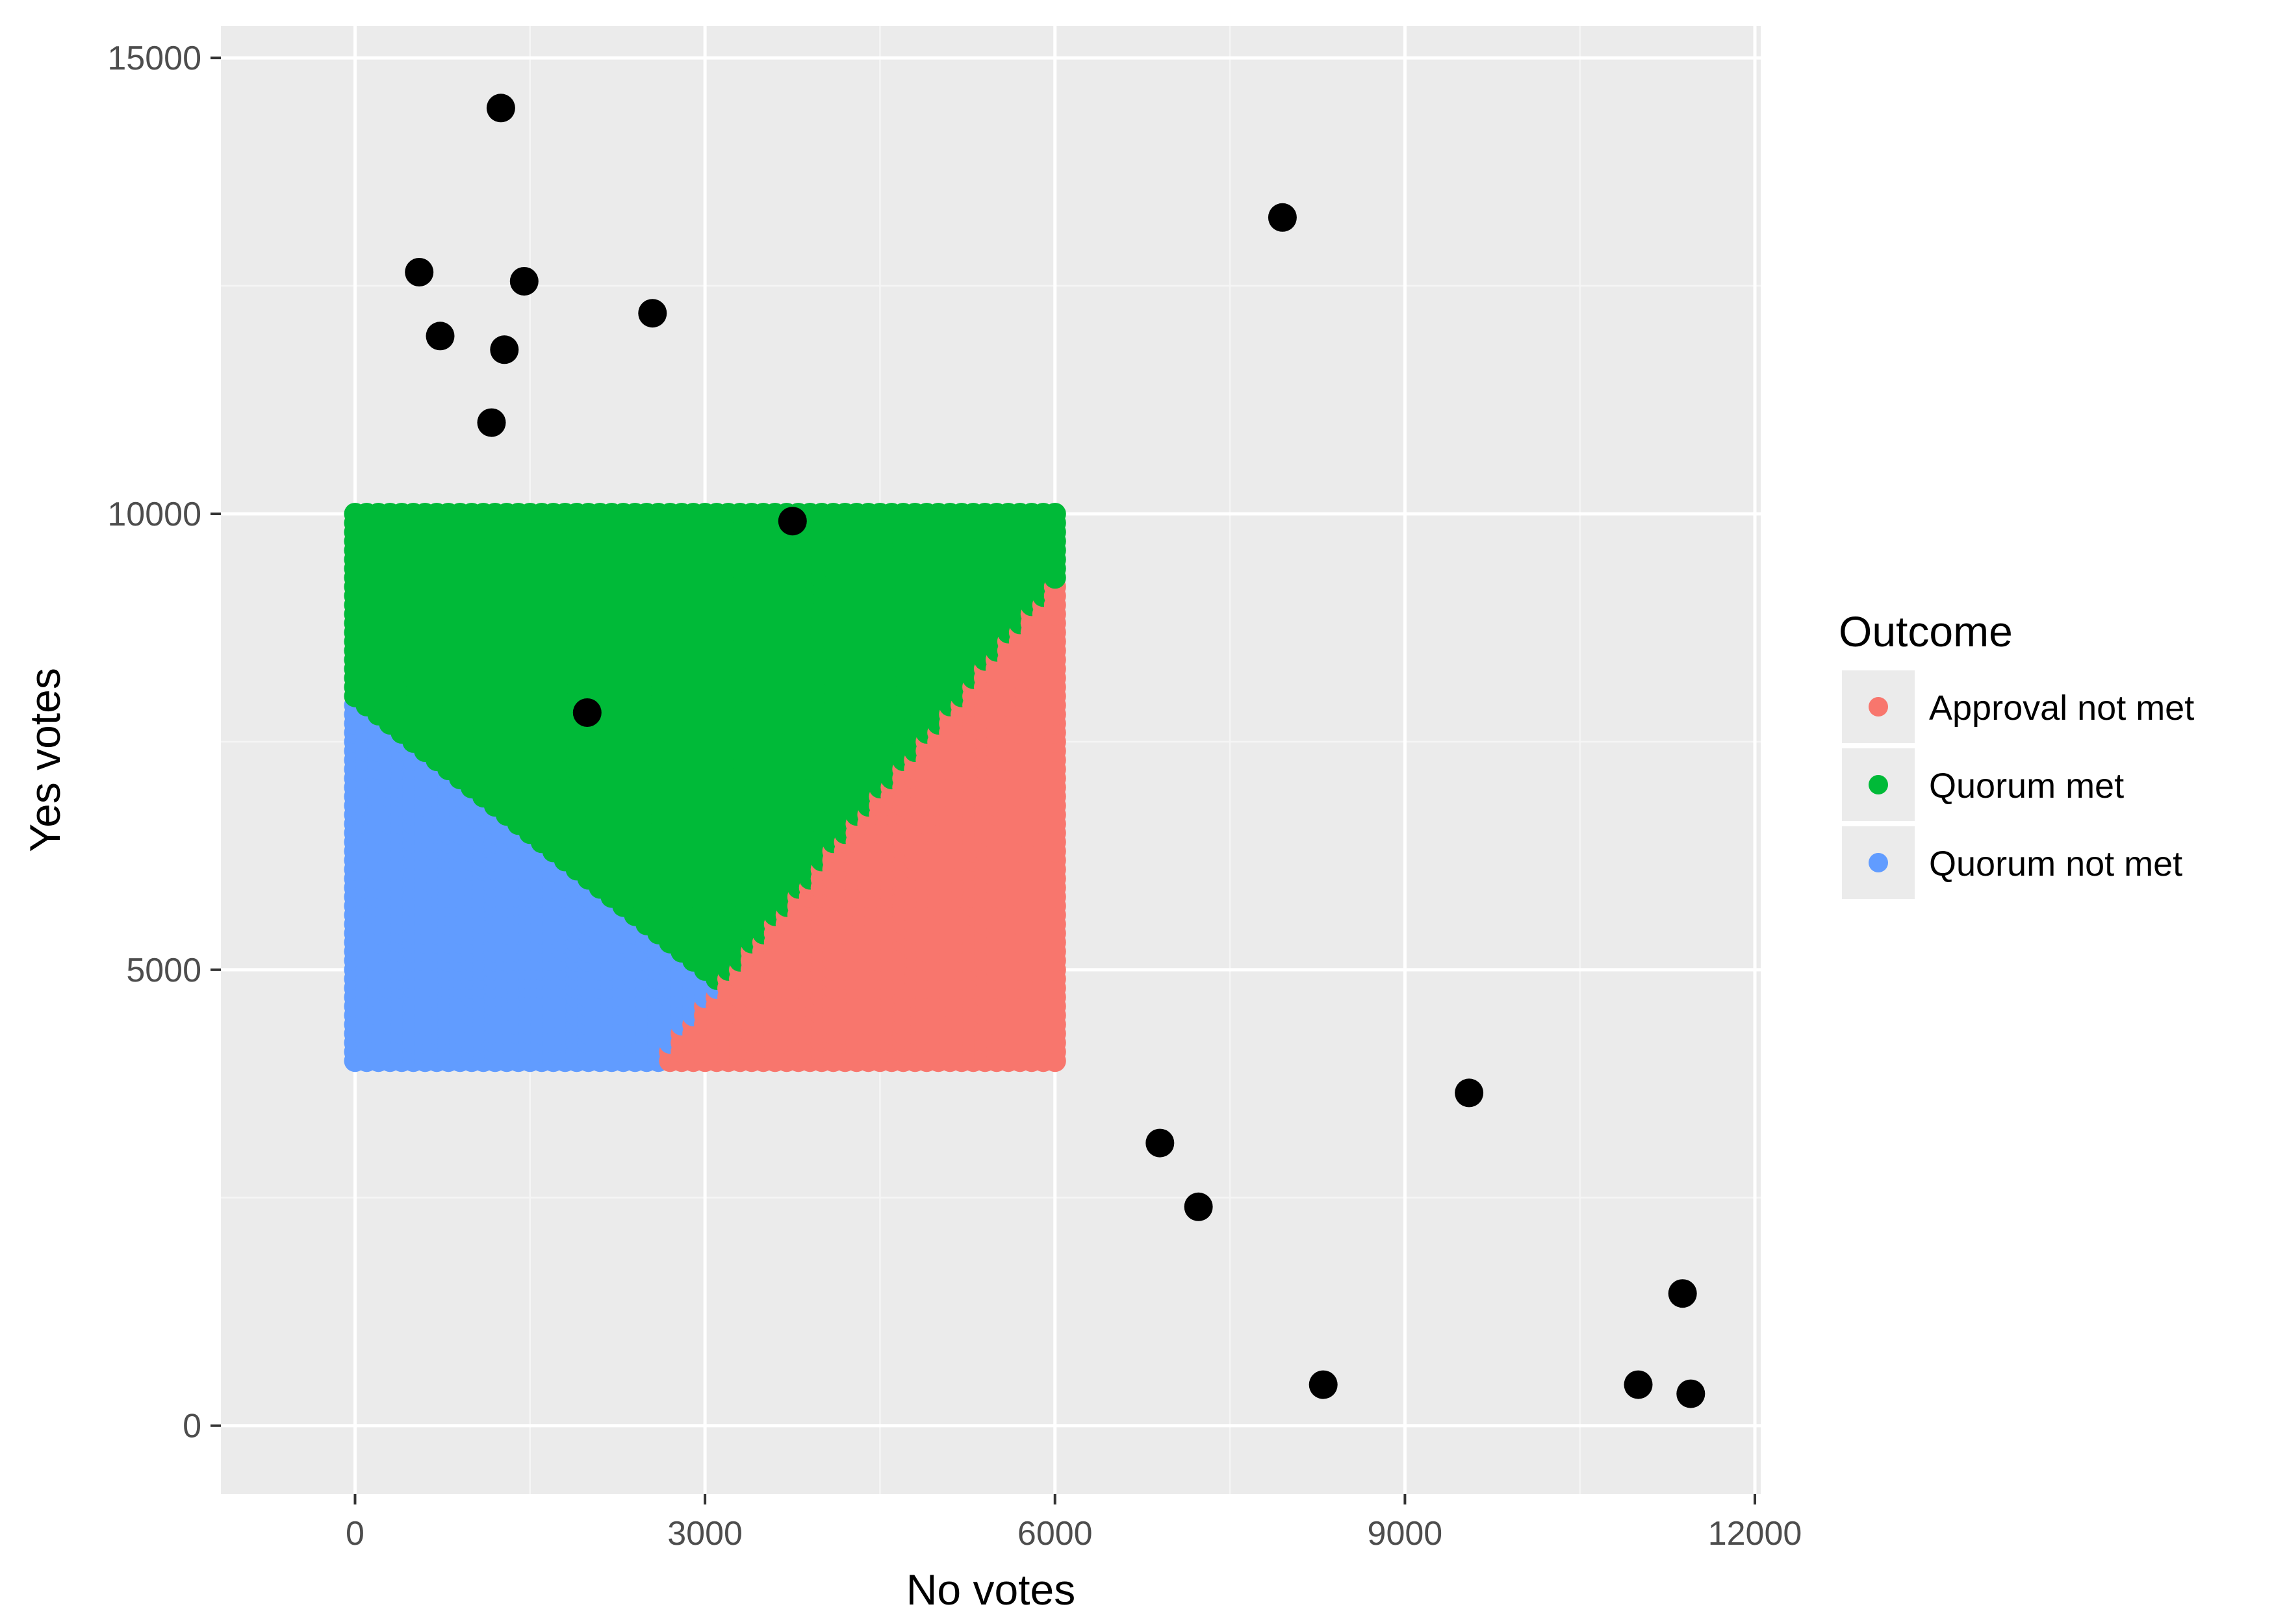 The image size is (2274, 1624). I want to click on legend-swatch-quorum-not-met, so click(1878, 862).